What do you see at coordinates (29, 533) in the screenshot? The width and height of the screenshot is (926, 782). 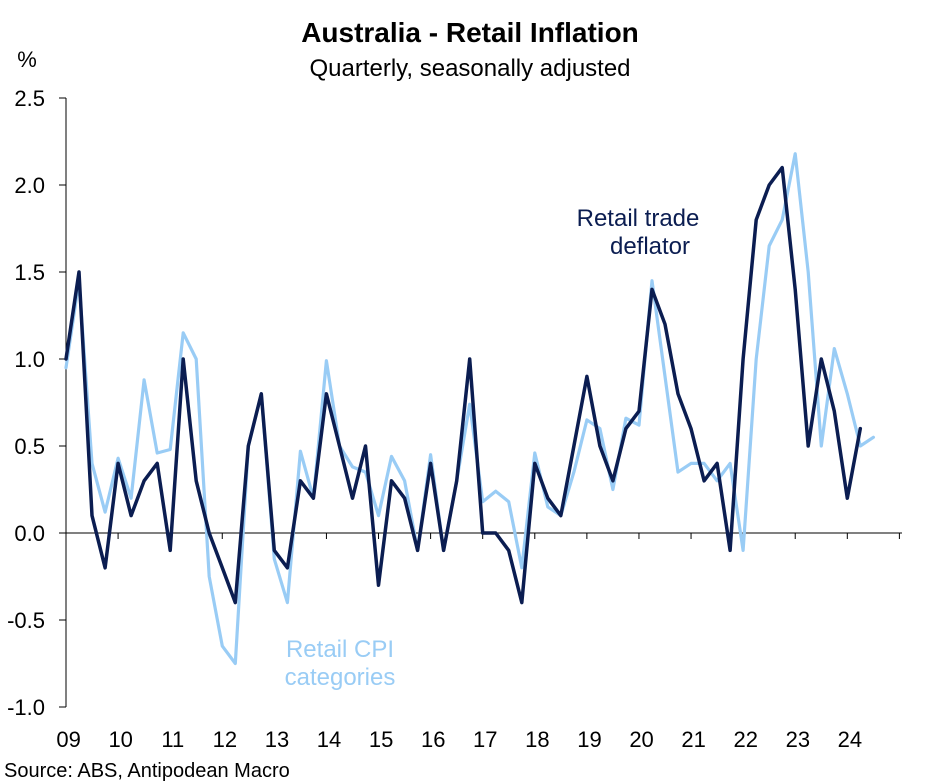 I see `y-tick-label: 0.0` at bounding box center [29, 533].